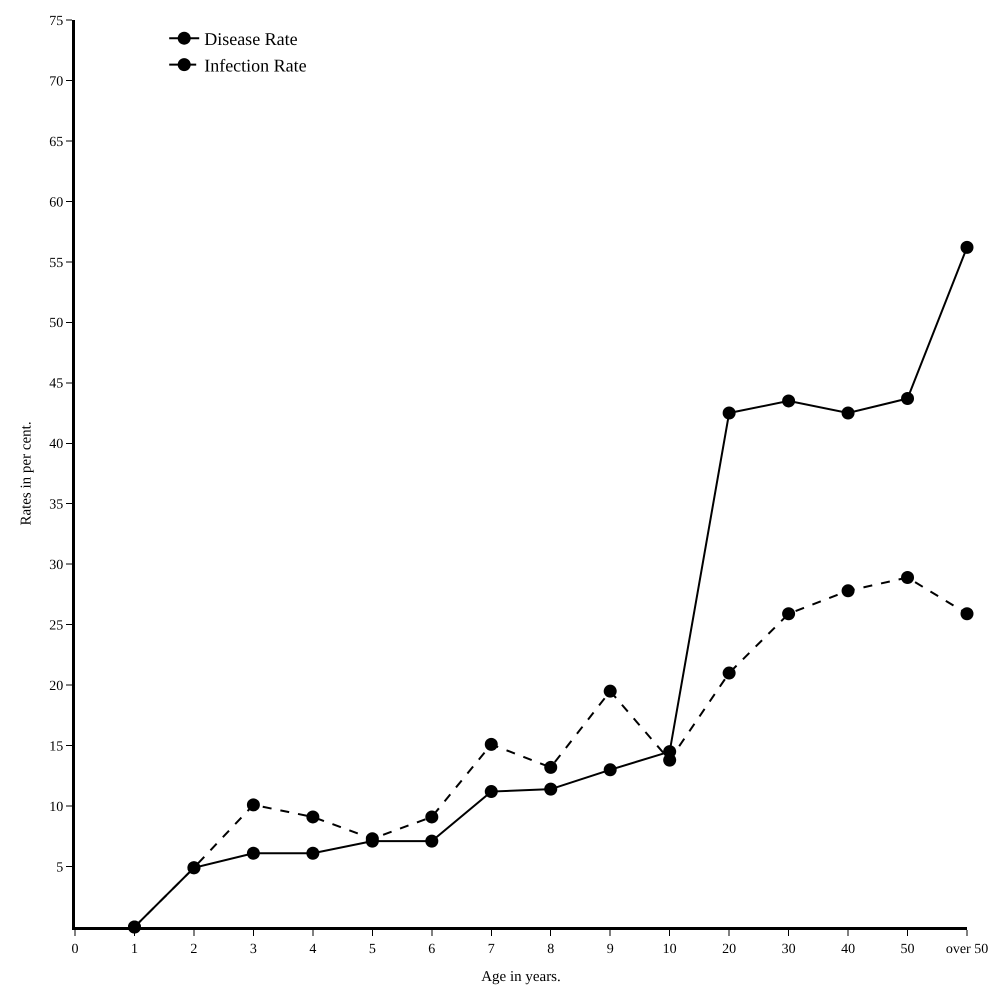 This screenshot has height=997, width=1000. What do you see at coordinates (907, 949) in the screenshot?
I see `x-tick-label: 50` at bounding box center [907, 949].